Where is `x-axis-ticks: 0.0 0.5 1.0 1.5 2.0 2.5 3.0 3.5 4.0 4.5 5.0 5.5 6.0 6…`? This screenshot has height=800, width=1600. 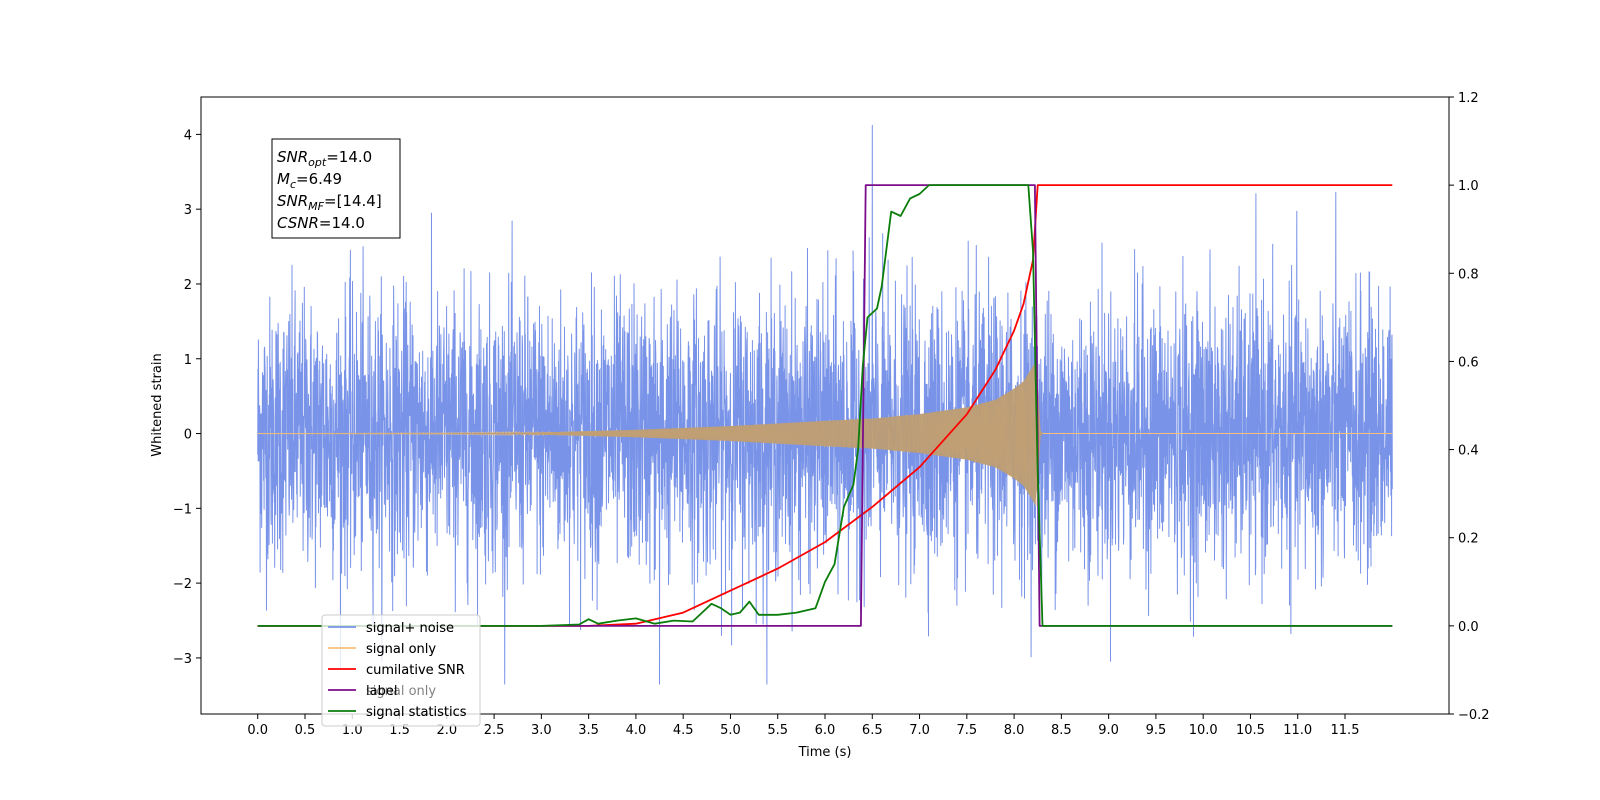 x-axis-ticks: 0.0 0.5 1.0 1.5 2.0 2.5 3.0 3.5 4.0 4.5 5.0 5.5 6.0 6… is located at coordinates (803, 726).